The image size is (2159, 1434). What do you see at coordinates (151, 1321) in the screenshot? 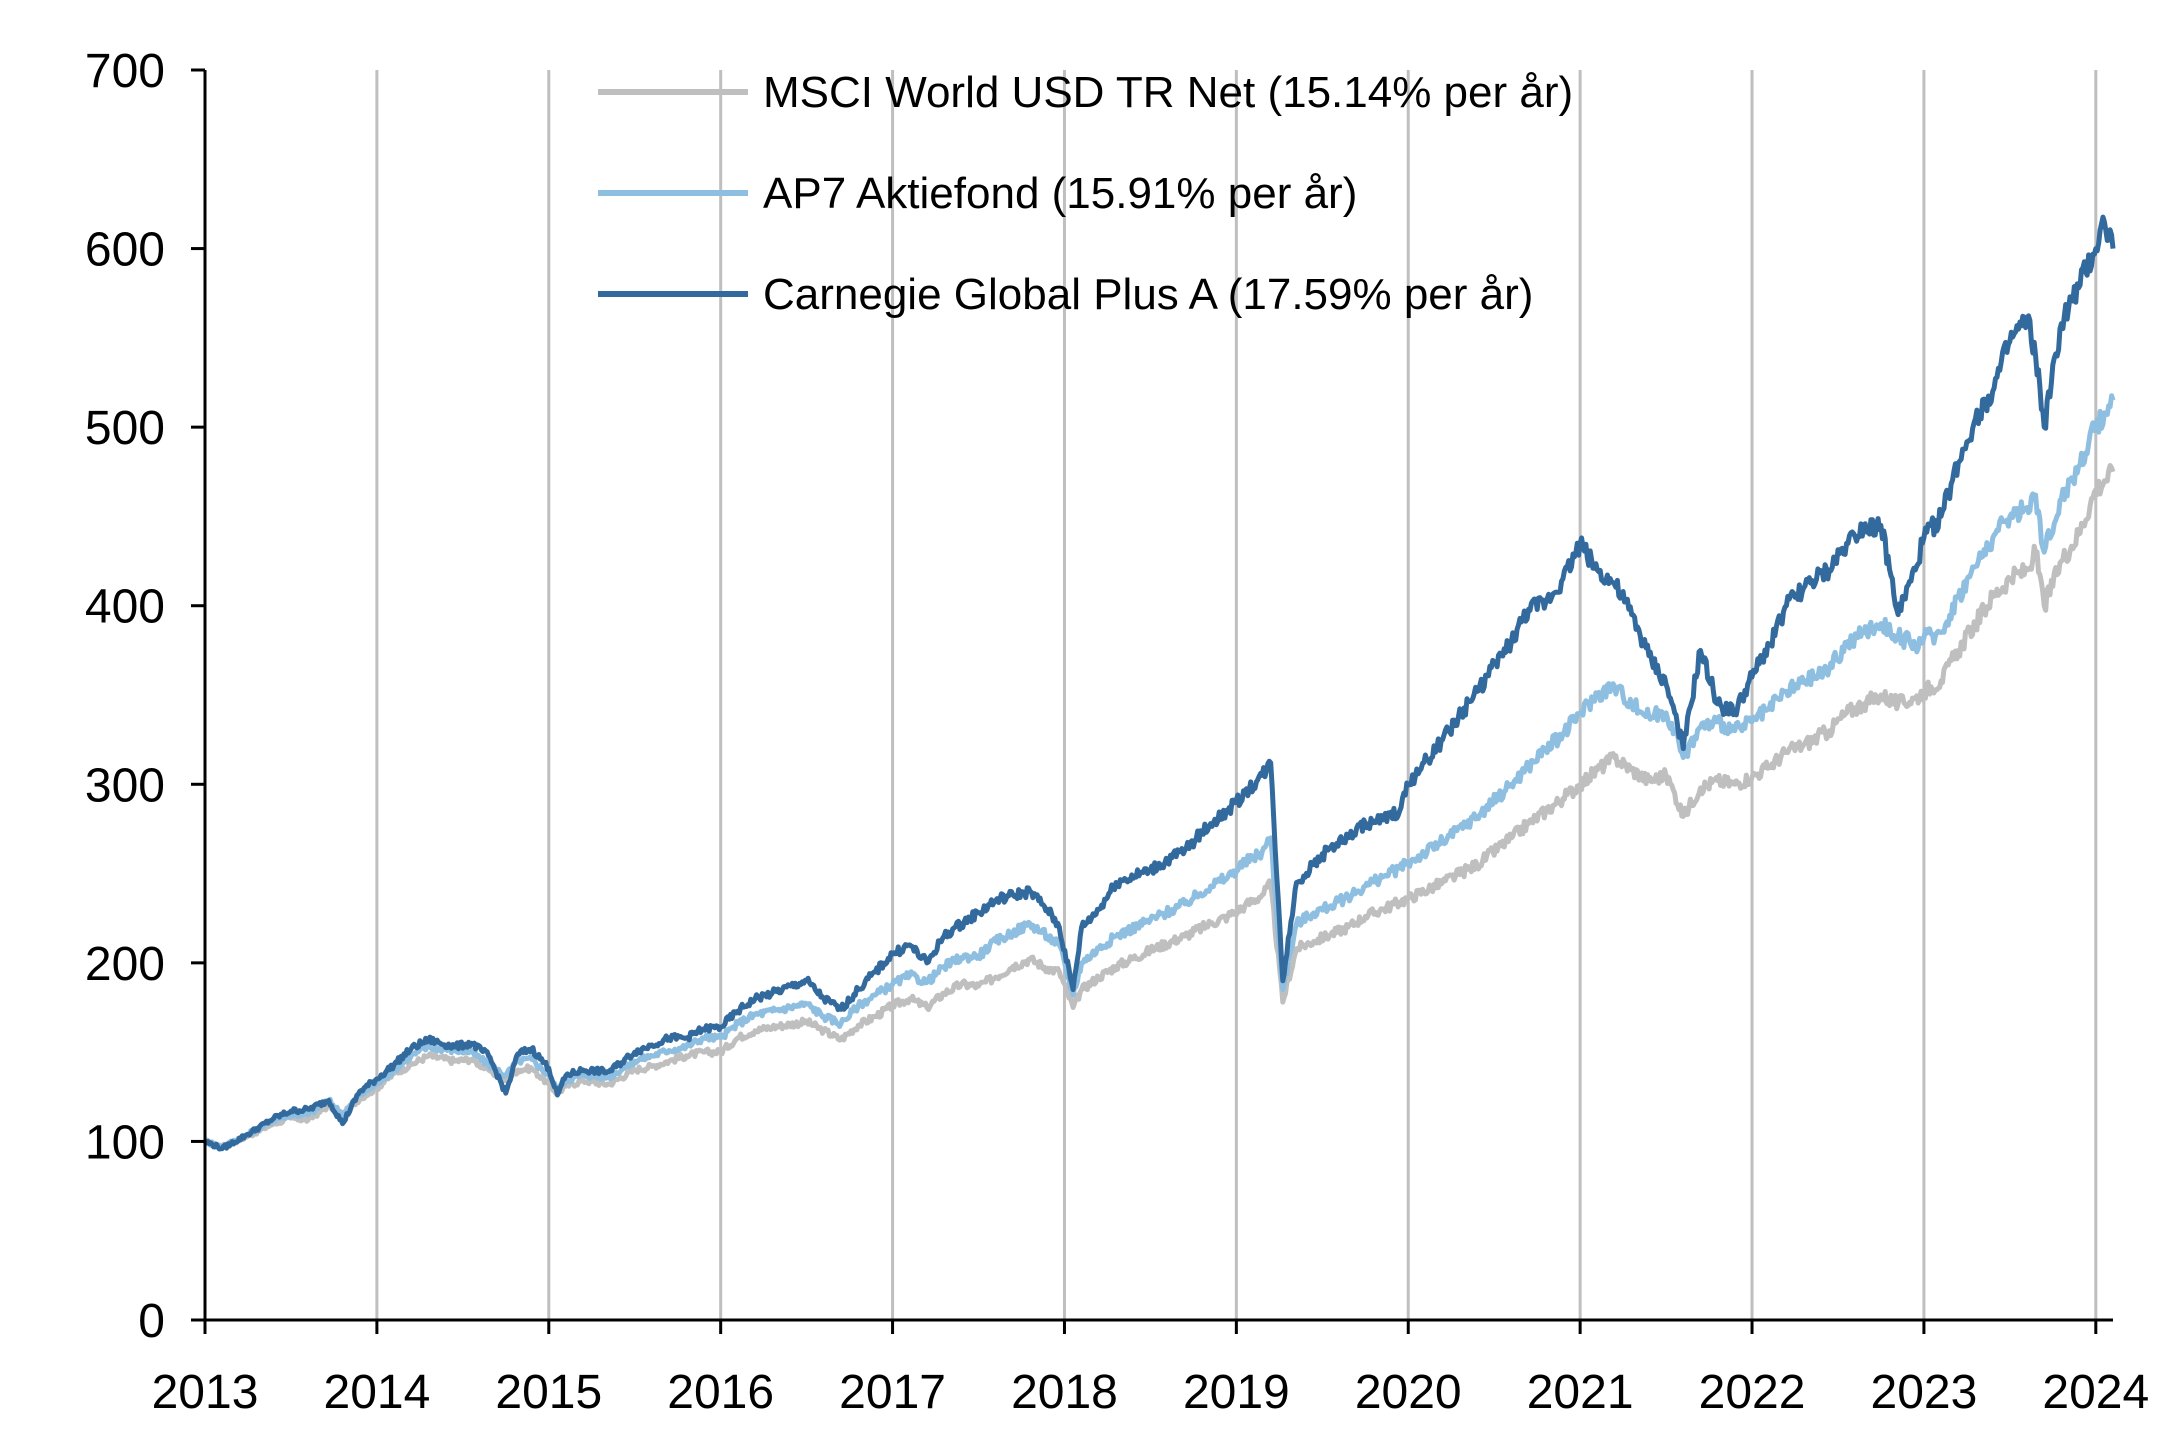
I see `y-tick-label: 0` at bounding box center [151, 1321].